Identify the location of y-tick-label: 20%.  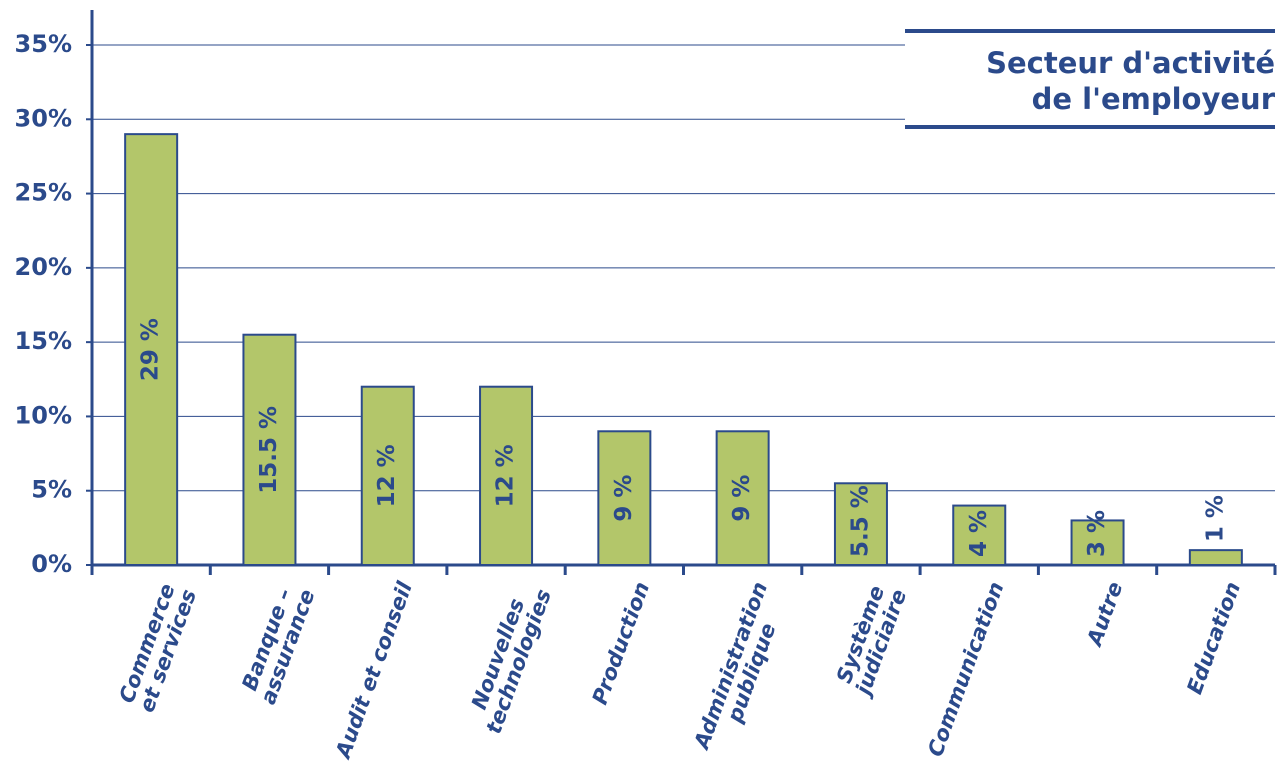
(43, 267).